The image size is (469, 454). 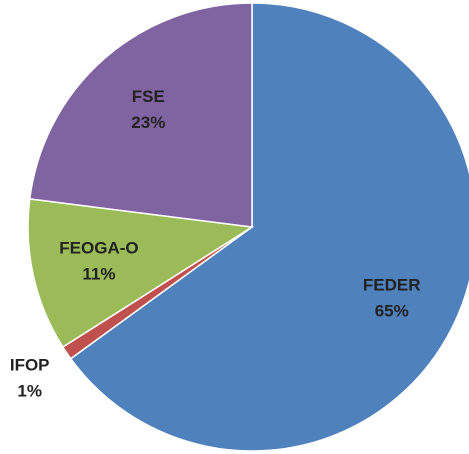 What do you see at coordinates (148, 122) in the screenshot?
I see `slice-value-label: 23%` at bounding box center [148, 122].